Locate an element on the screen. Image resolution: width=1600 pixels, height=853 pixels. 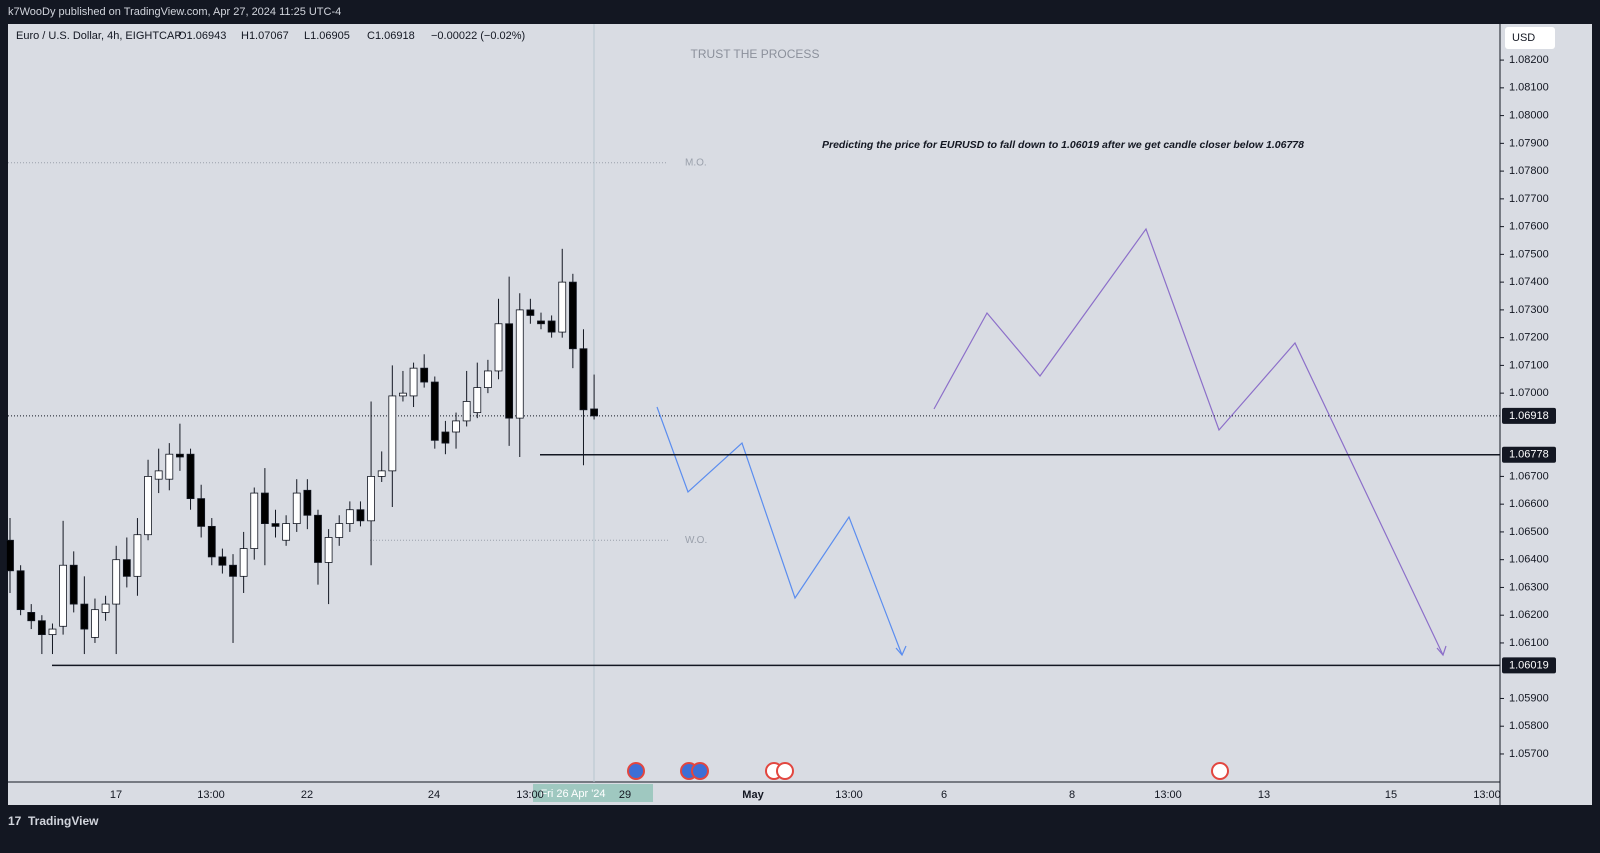
y-tick-label: 1.08200 is located at coordinates (1529, 60).